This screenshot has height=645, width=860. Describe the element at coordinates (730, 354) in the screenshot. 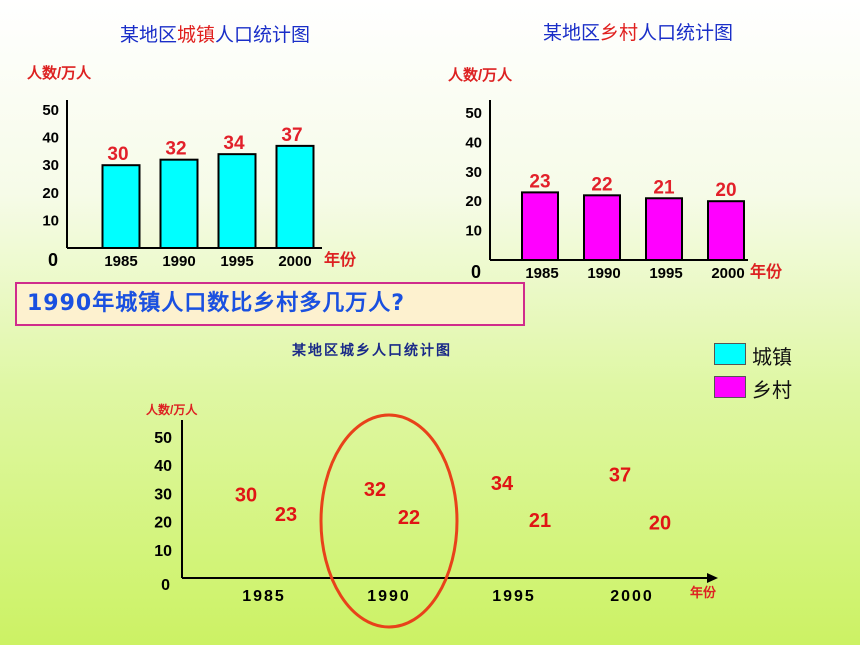

I see `legend-swatch-urban` at that location.